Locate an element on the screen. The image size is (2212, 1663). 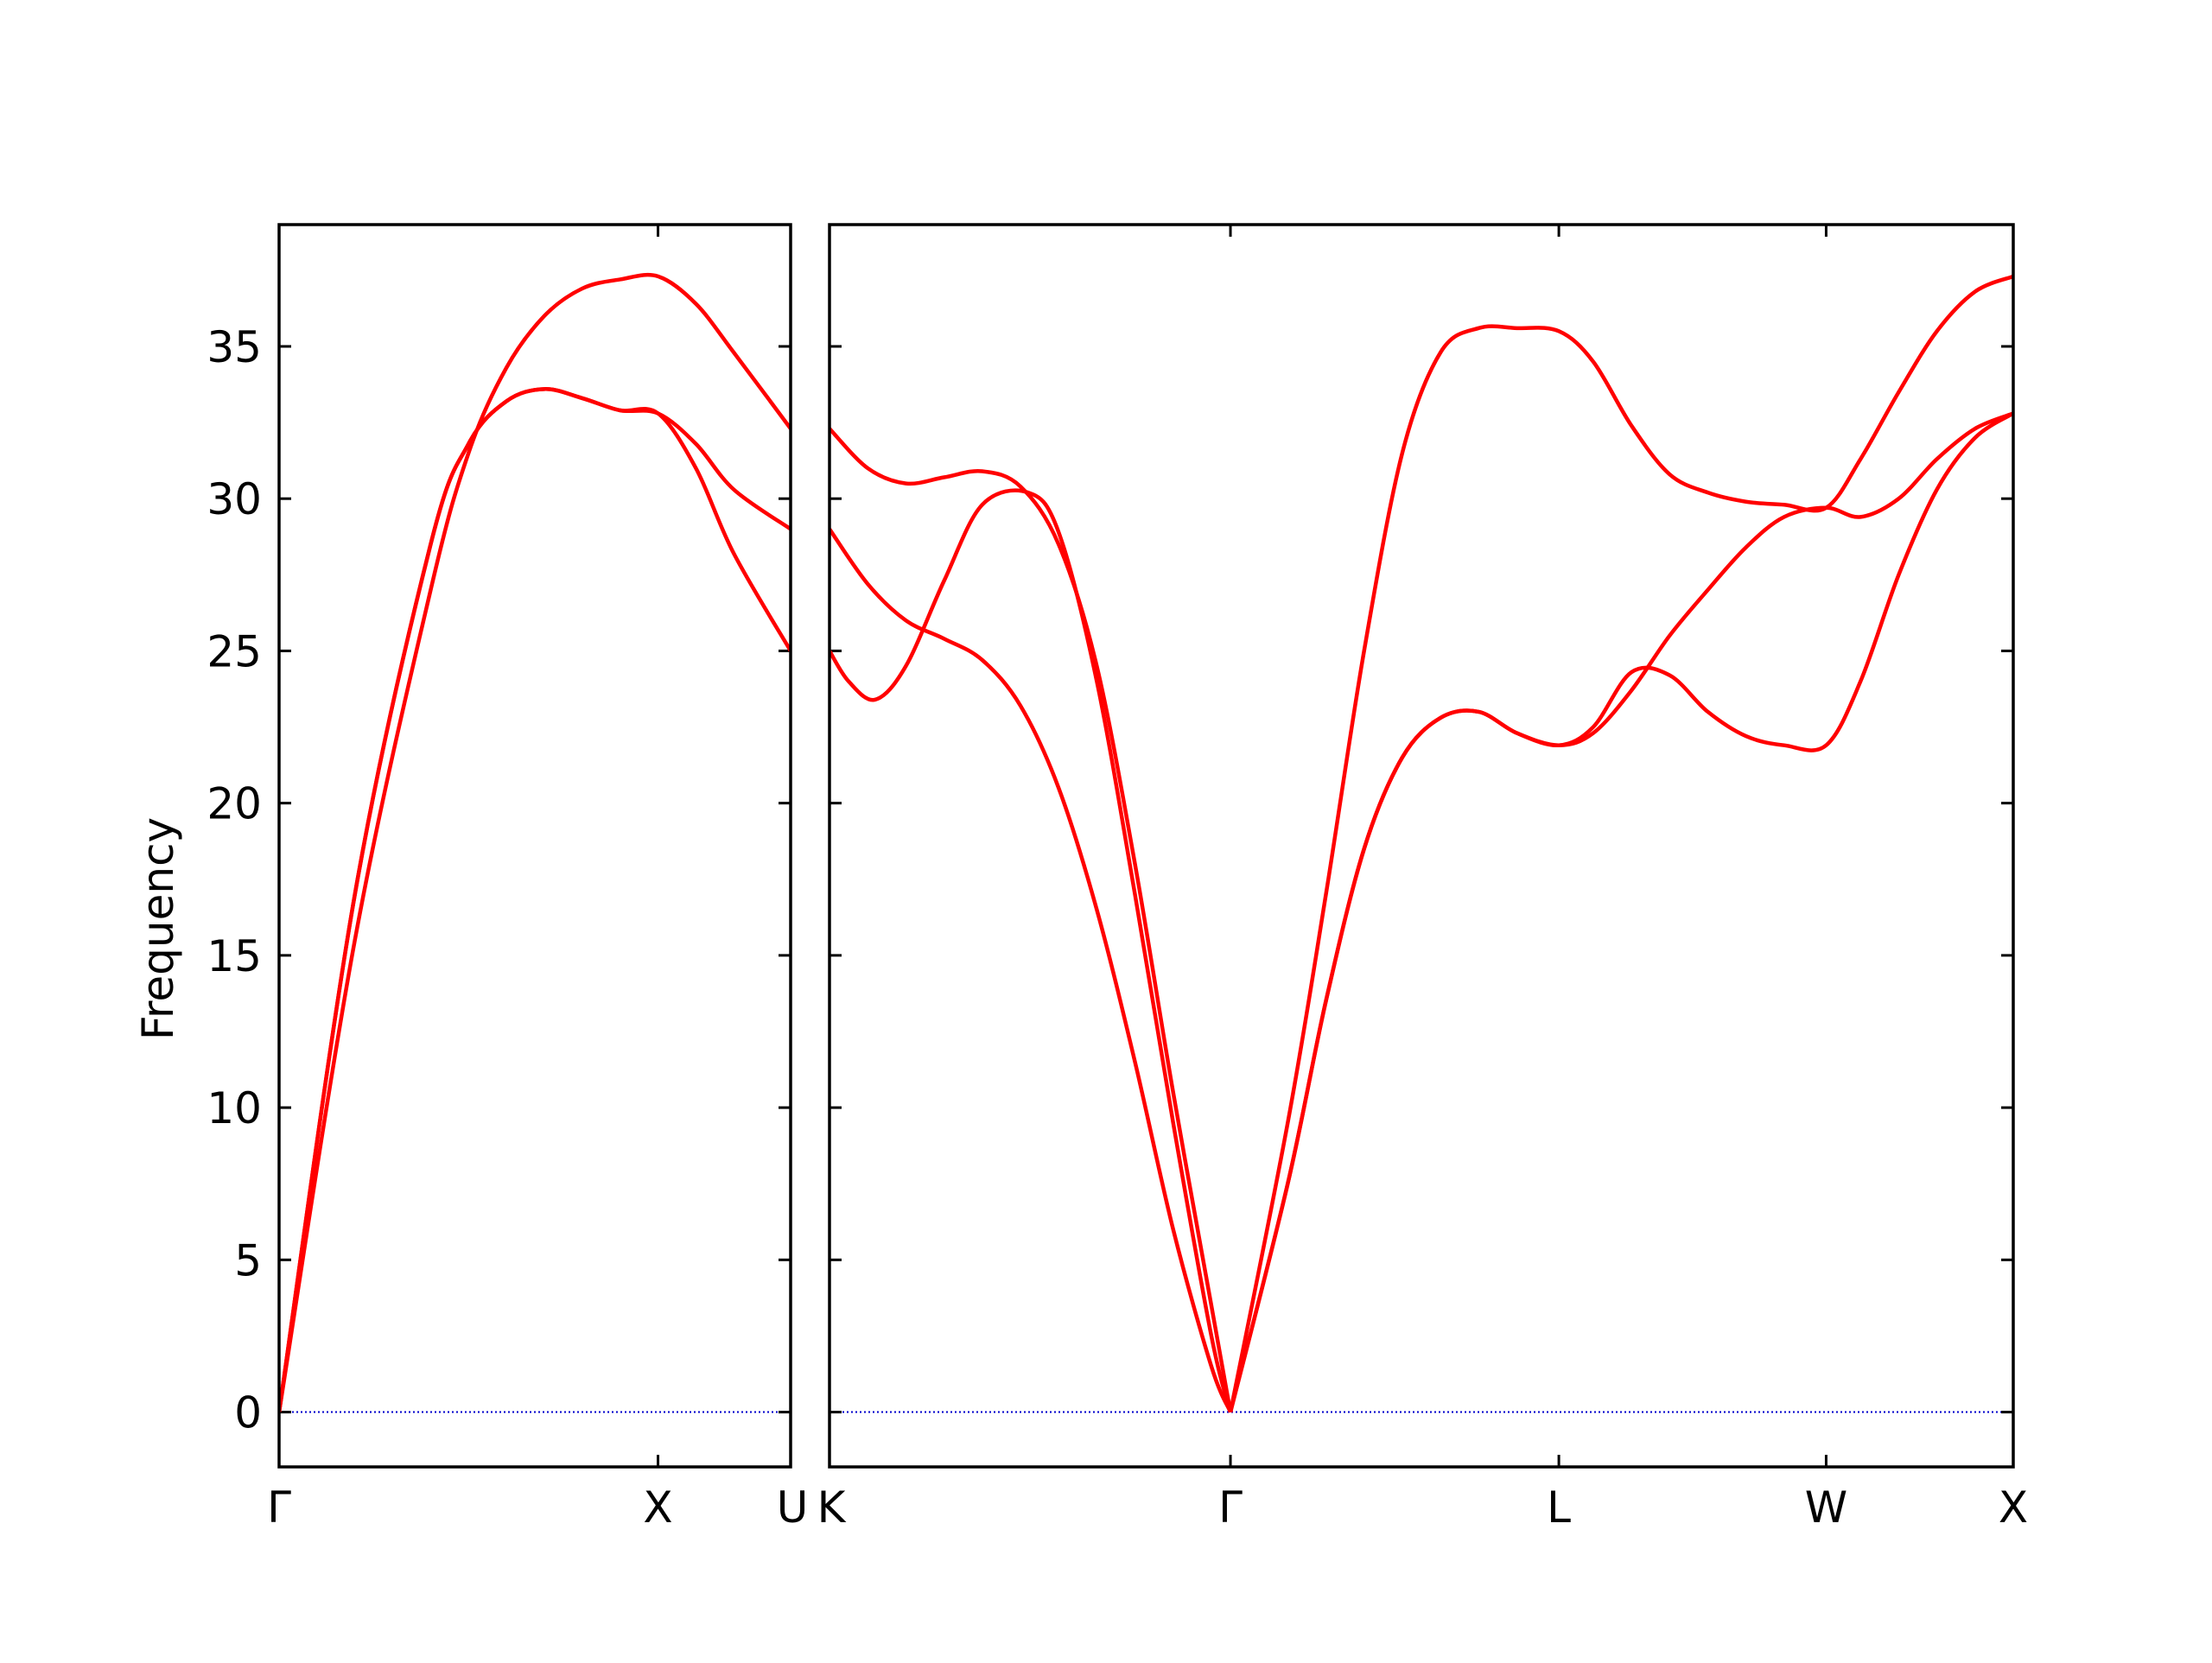
ytick-label: 10 is located at coordinates (234, 1108).